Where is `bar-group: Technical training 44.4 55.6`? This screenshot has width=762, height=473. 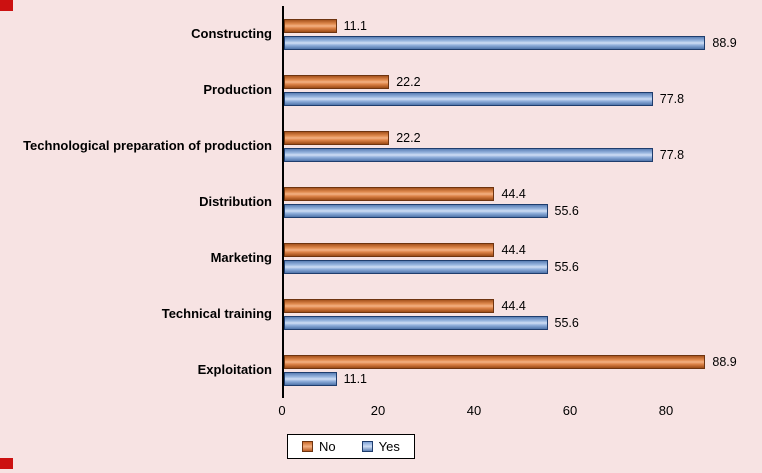
bar-group: Technical training 44.4 55.6 is located at coordinates (381, 314).